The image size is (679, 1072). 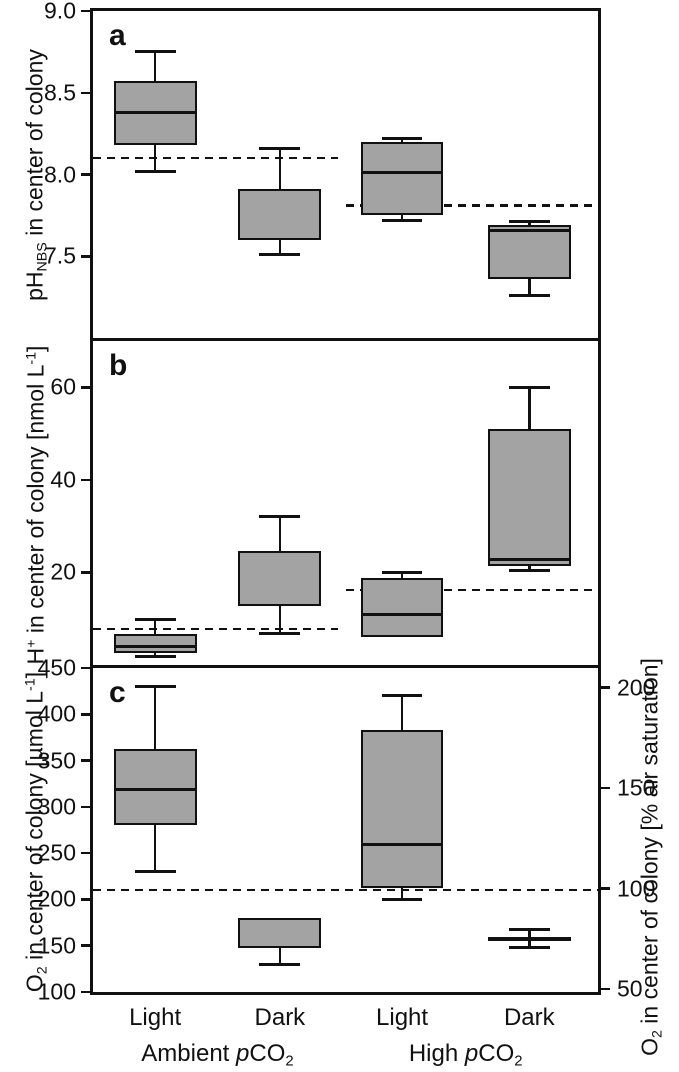 I want to click on y-tick-label-b: 40, so click(x=63, y=479).